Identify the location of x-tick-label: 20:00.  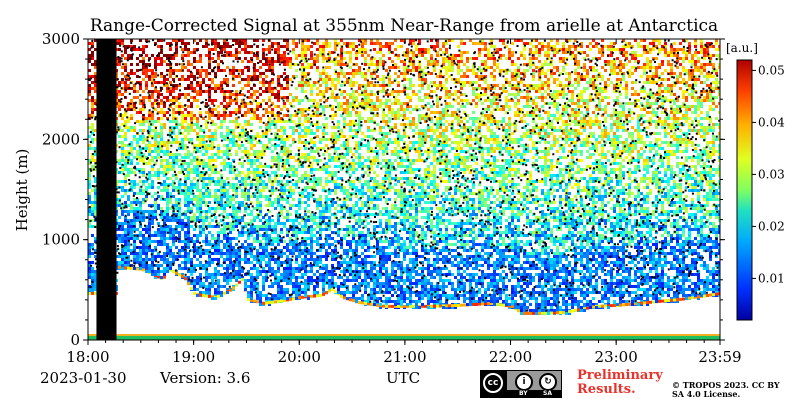
(299, 357).